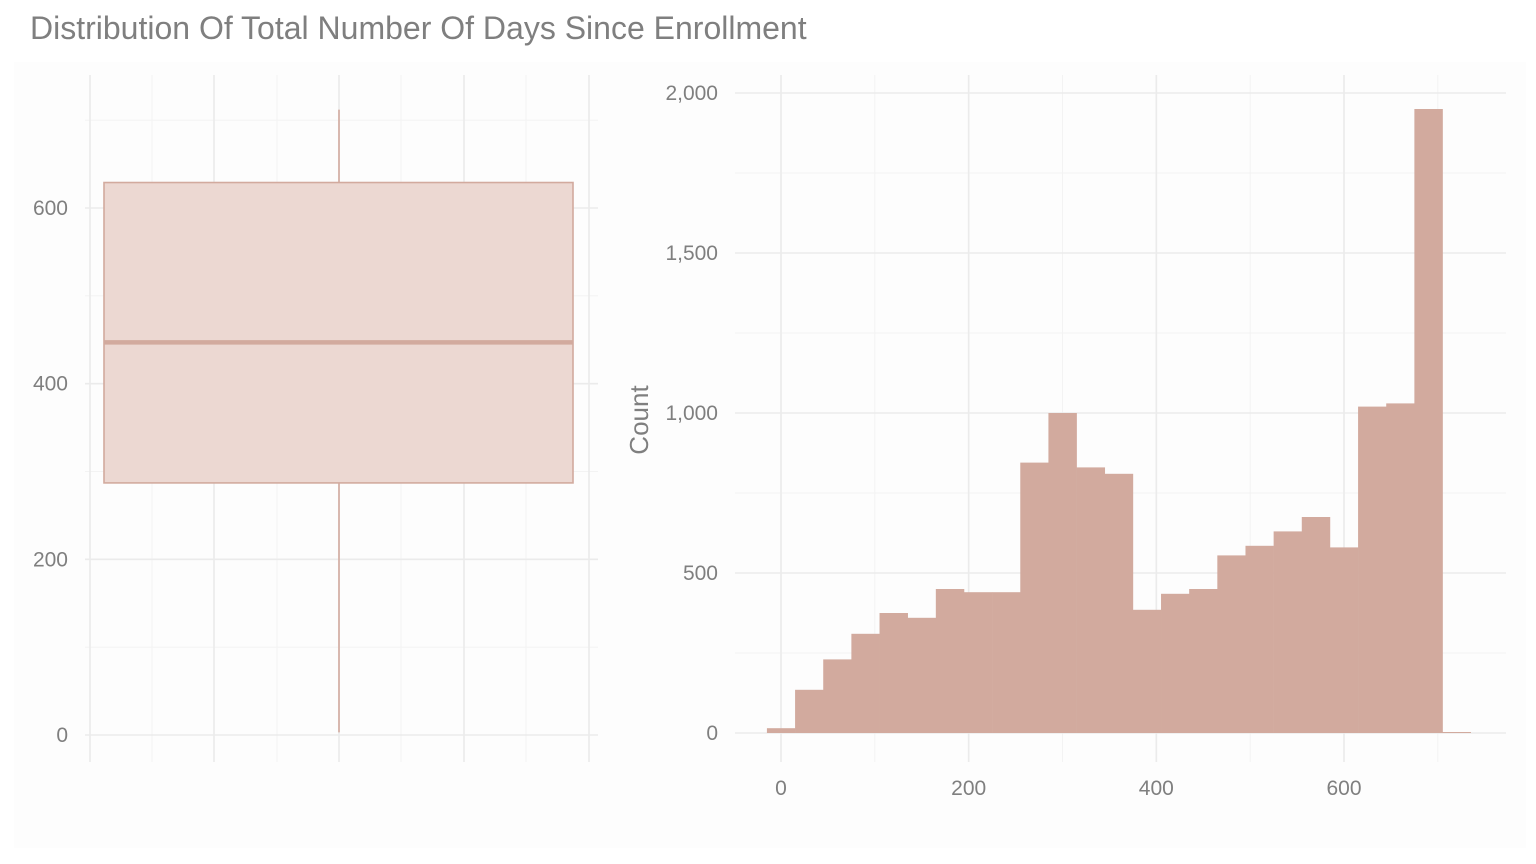  Describe the element at coordinates (50, 208) in the screenshot. I see `y-tick-label: 600` at that location.